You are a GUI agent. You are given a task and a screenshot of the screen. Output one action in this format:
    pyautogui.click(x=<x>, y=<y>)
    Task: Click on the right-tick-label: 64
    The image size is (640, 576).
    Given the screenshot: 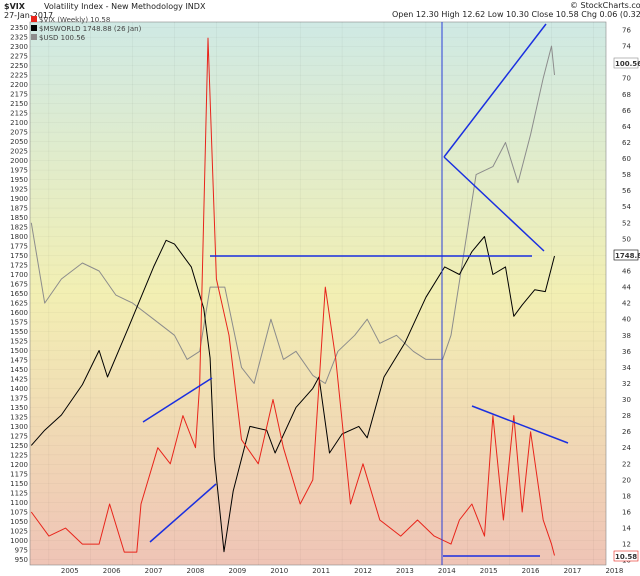 What is the action you would take?
    pyautogui.click(x=626, y=127)
    